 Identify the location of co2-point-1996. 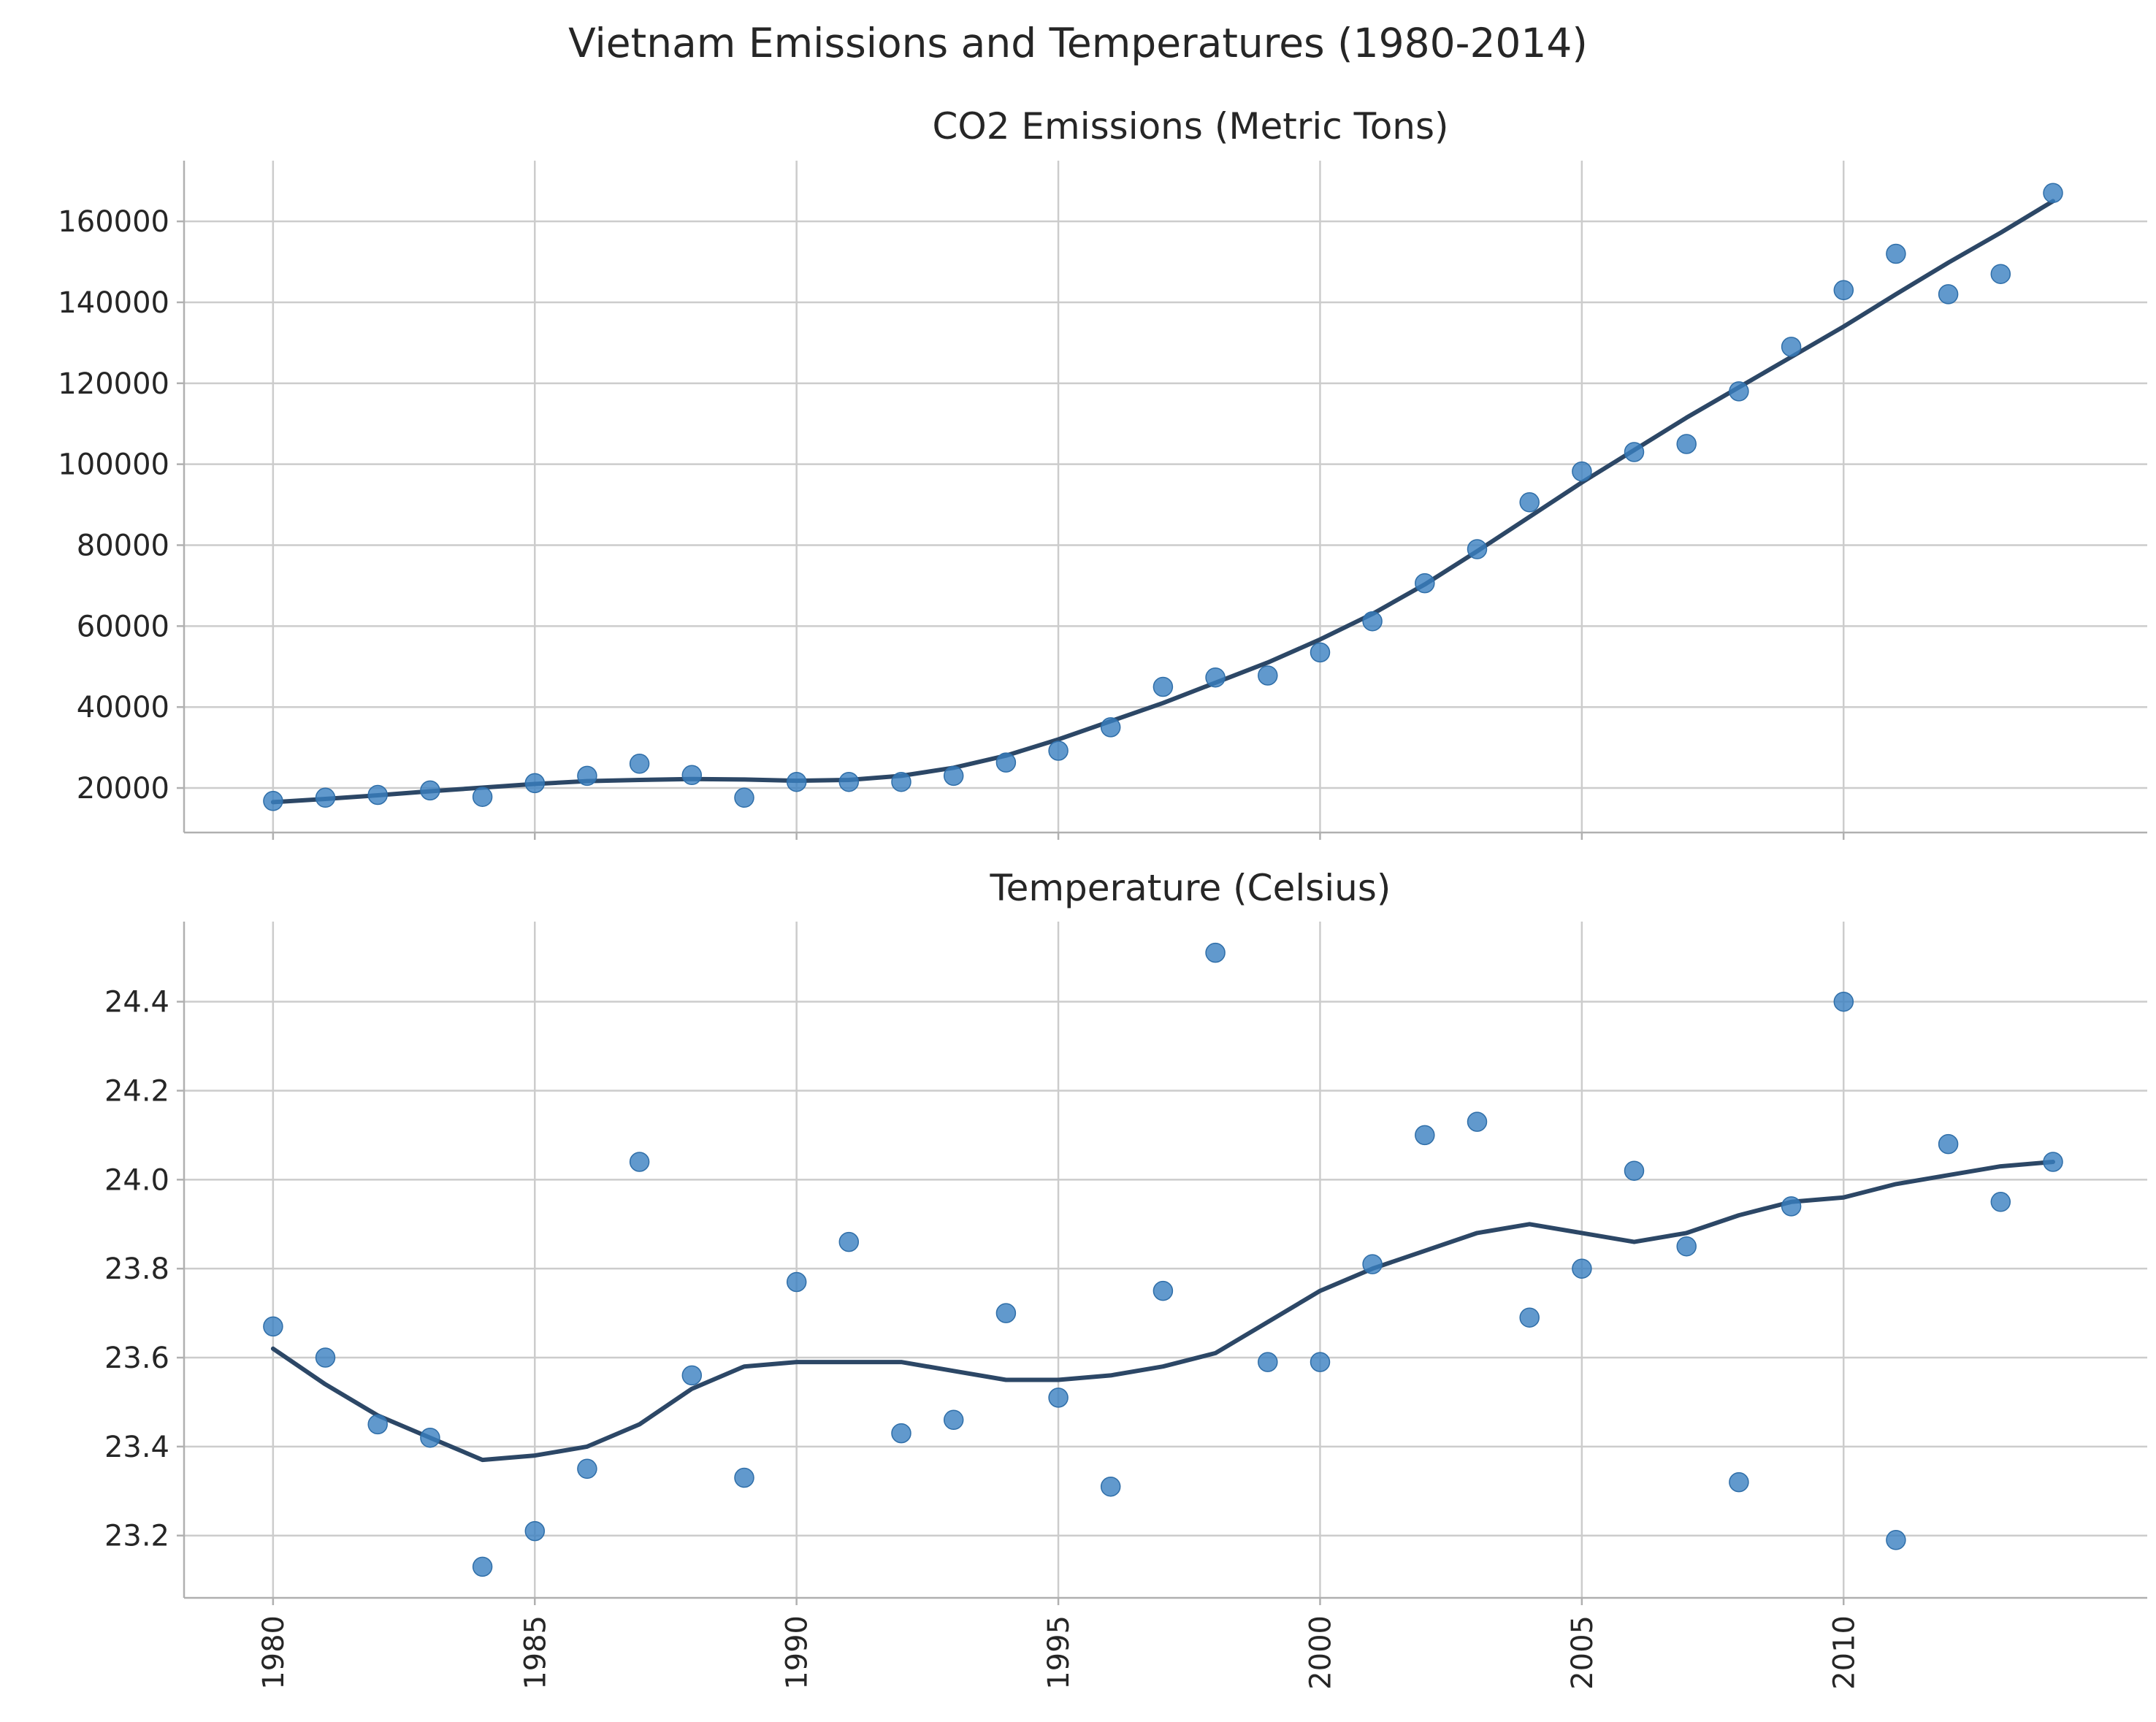
(1110, 728).